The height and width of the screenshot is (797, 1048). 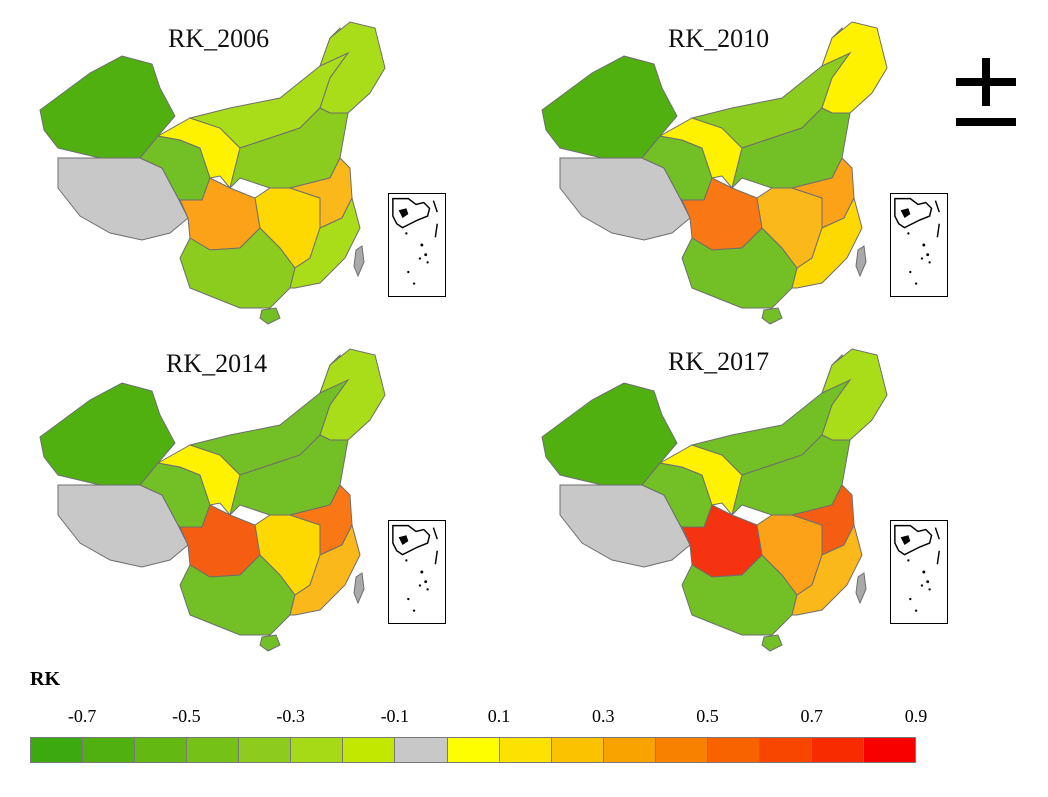 What do you see at coordinates (290, 716) in the screenshot?
I see `legend-tick-label: -0.3` at bounding box center [290, 716].